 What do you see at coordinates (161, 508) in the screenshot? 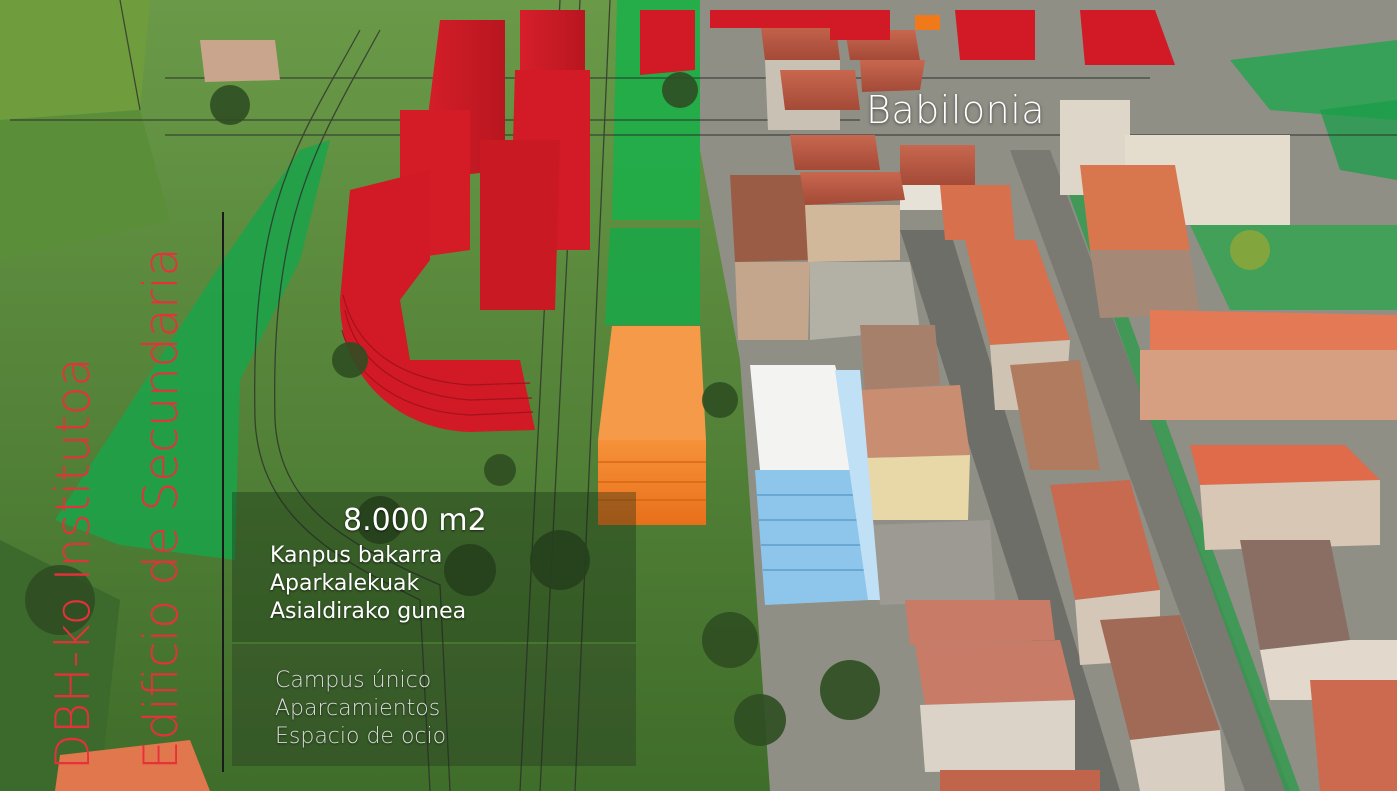
I see `title-spanish: Edificio de Secundaria` at bounding box center [161, 508].